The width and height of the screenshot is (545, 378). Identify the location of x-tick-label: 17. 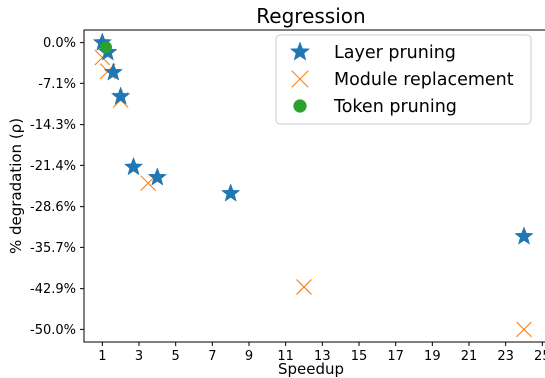
(395, 356).